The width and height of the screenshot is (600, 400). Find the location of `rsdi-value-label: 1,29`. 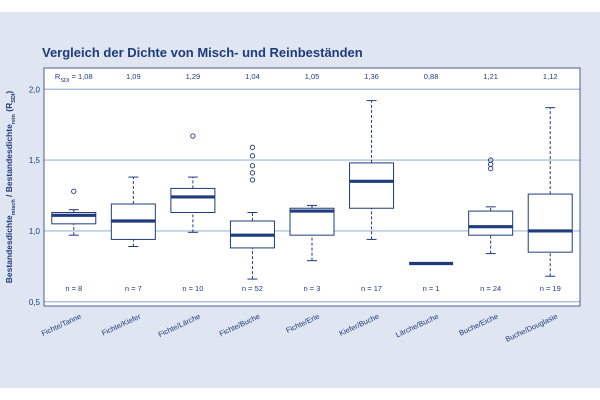

rsdi-value-label: 1,29 is located at coordinates (193, 76).